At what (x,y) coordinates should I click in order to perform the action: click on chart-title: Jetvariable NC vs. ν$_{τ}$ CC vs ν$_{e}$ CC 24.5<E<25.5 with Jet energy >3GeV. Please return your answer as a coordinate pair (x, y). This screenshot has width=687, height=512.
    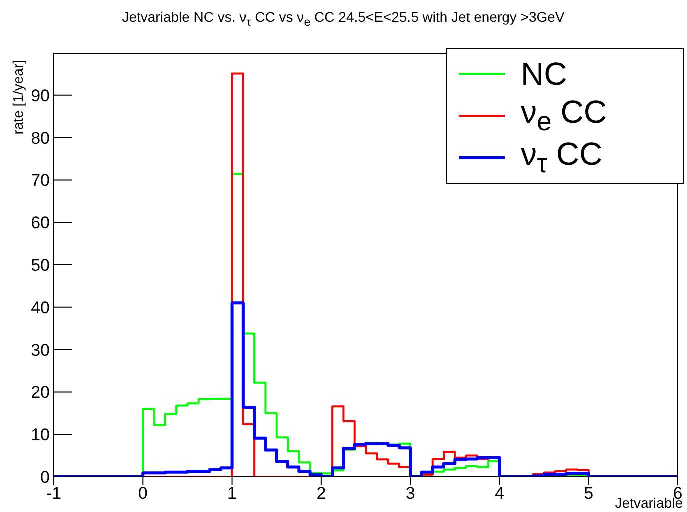
    Looking at the image, I should click on (343, 19).